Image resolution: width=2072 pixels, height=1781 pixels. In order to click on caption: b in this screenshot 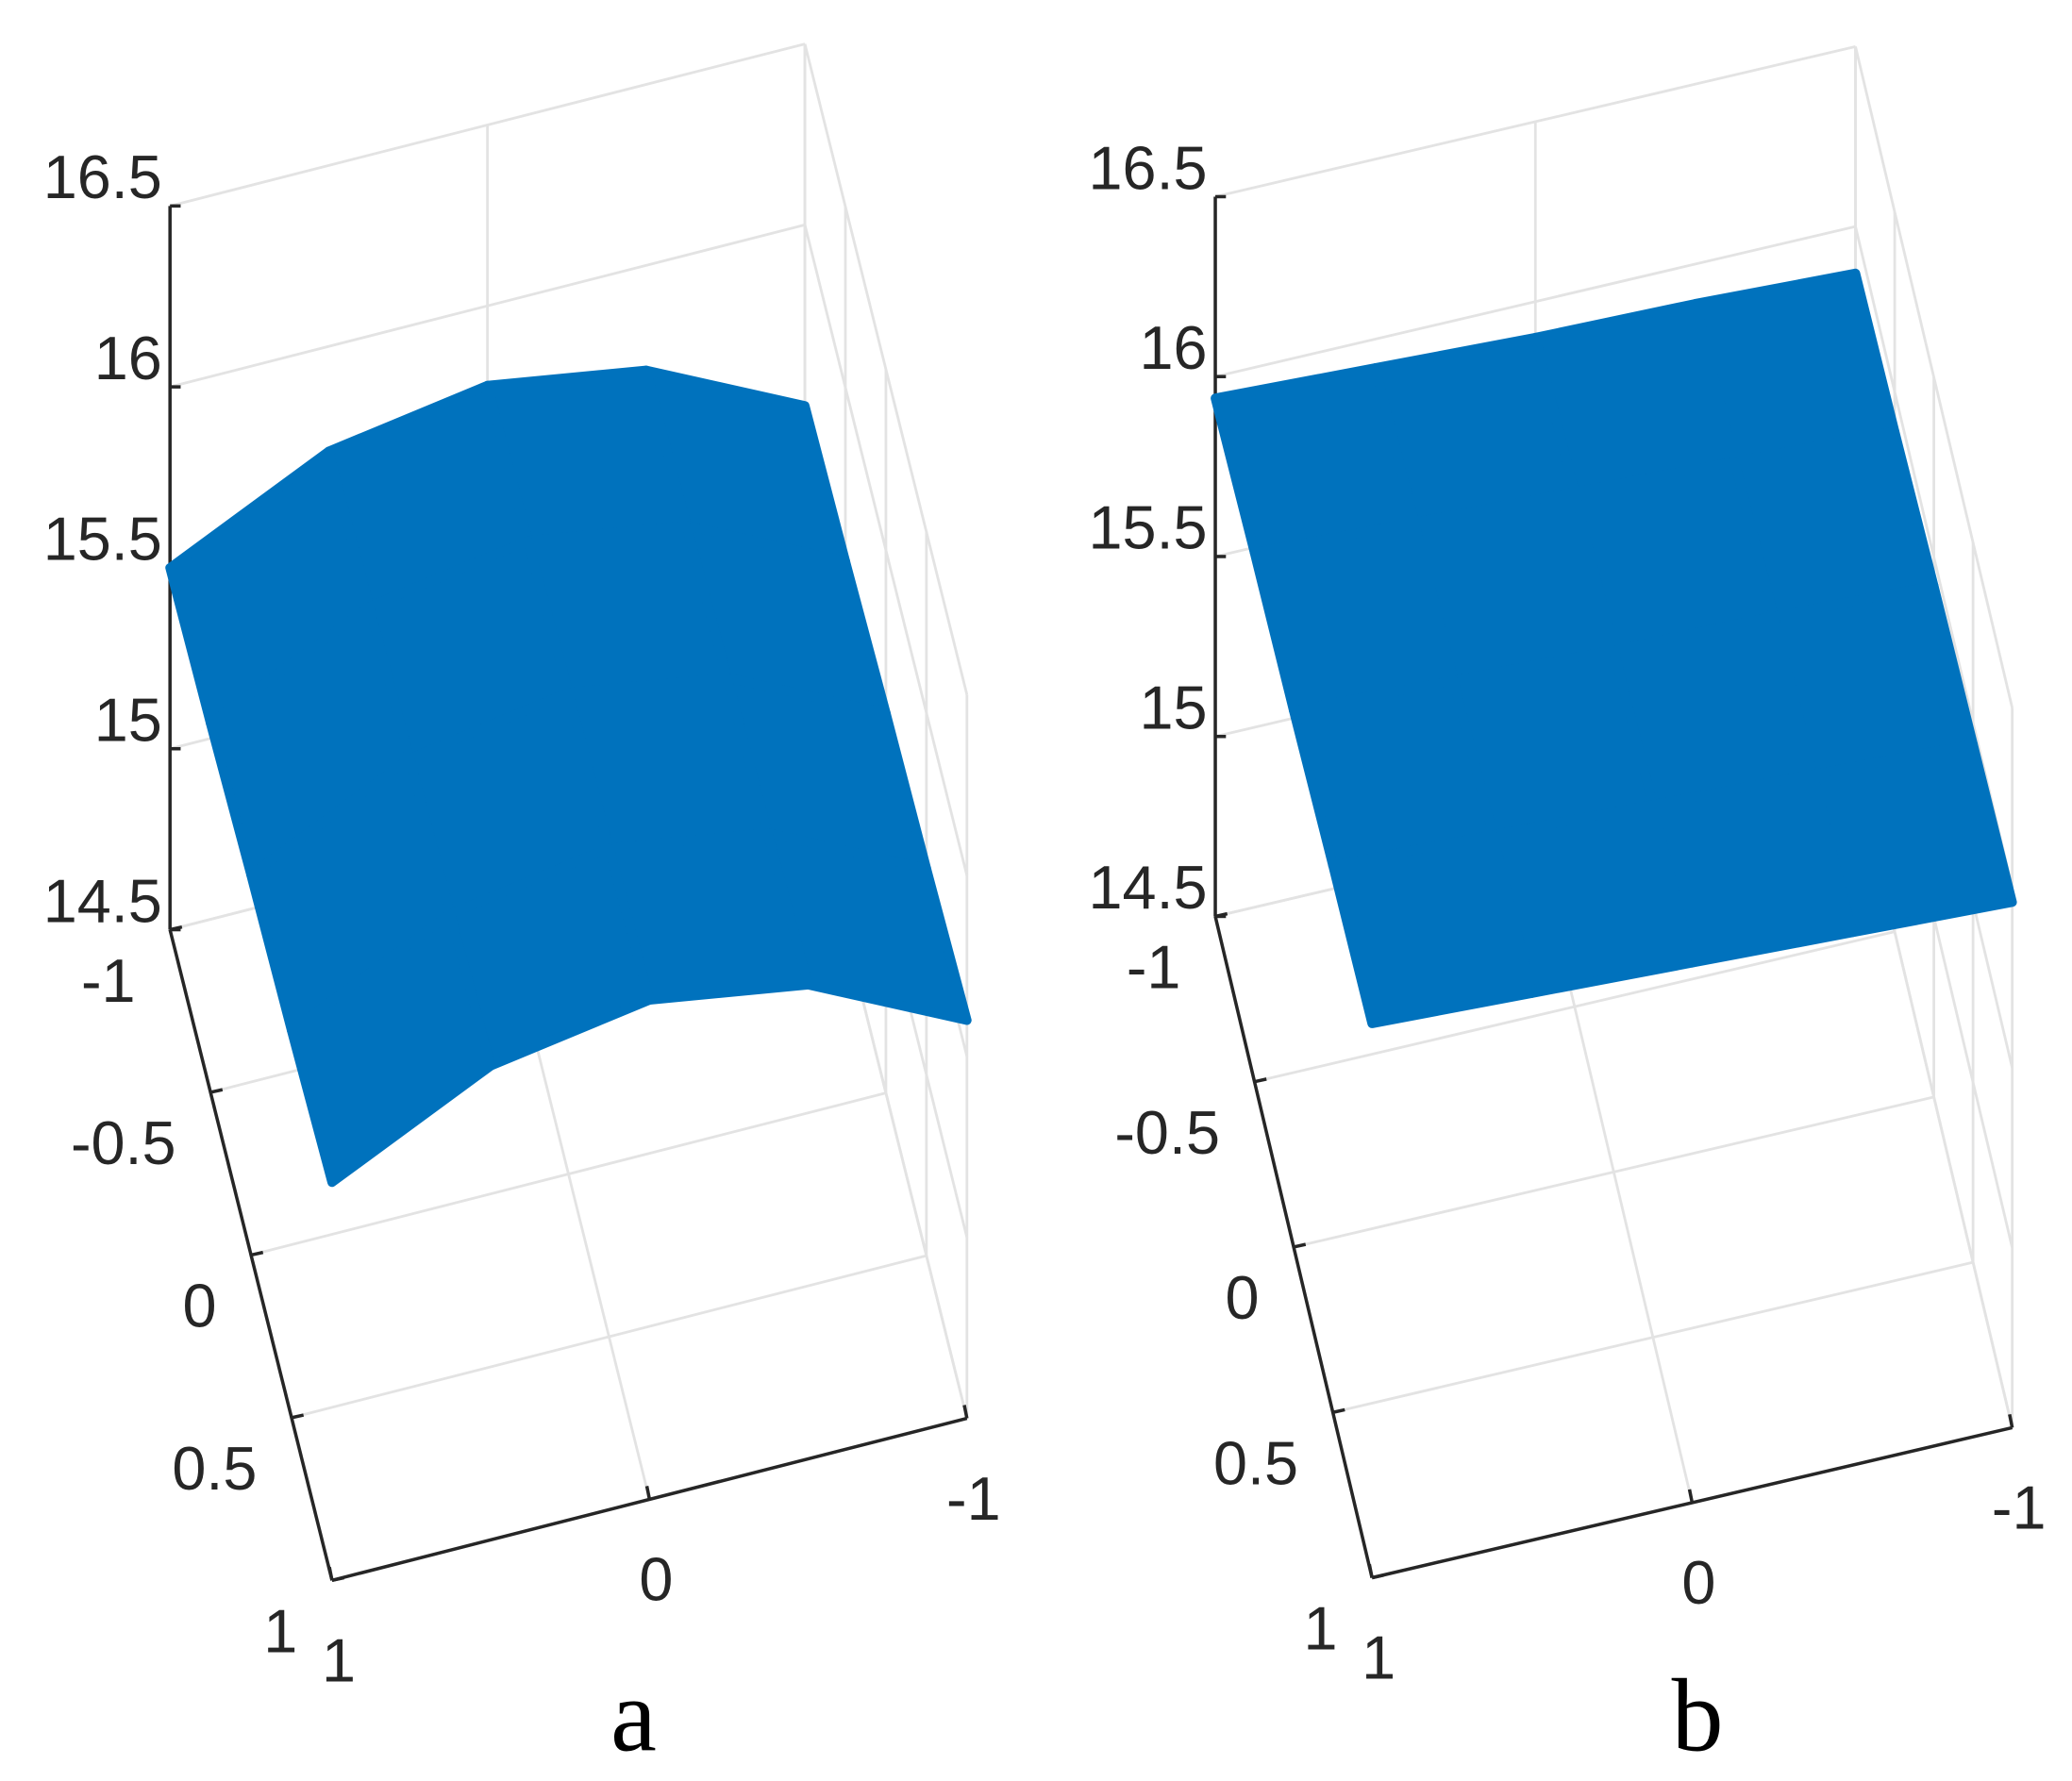, I will do `click(1698, 1715)`.